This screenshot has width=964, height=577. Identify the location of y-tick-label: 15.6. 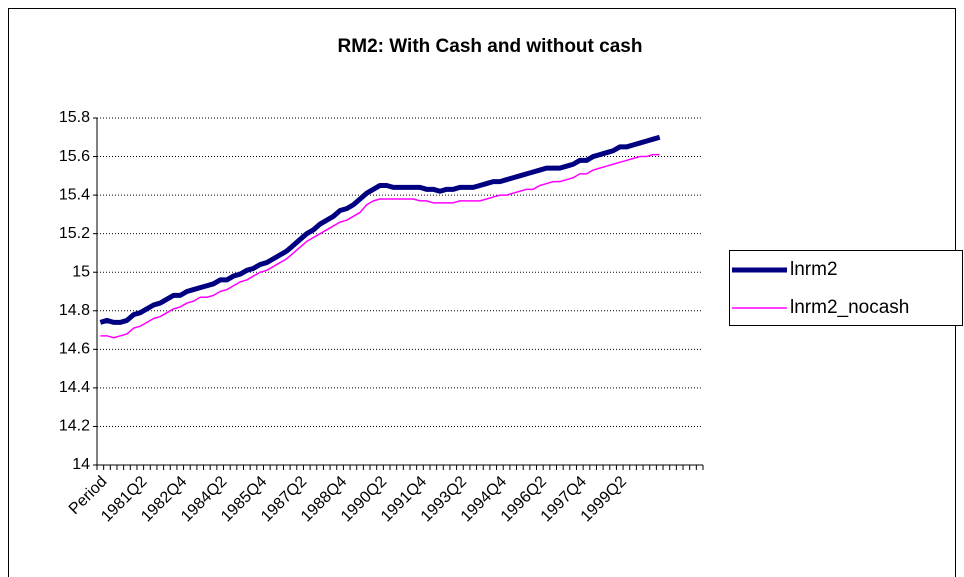
(74, 156).